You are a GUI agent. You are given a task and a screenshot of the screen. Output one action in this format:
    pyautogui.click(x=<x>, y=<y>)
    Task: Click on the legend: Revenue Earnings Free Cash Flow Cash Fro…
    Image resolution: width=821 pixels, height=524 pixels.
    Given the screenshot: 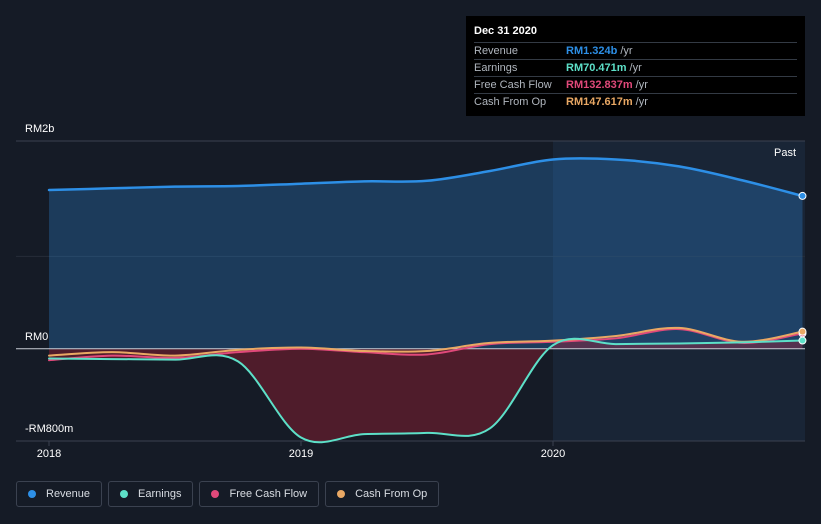 What is the action you would take?
    pyautogui.click(x=228, y=494)
    